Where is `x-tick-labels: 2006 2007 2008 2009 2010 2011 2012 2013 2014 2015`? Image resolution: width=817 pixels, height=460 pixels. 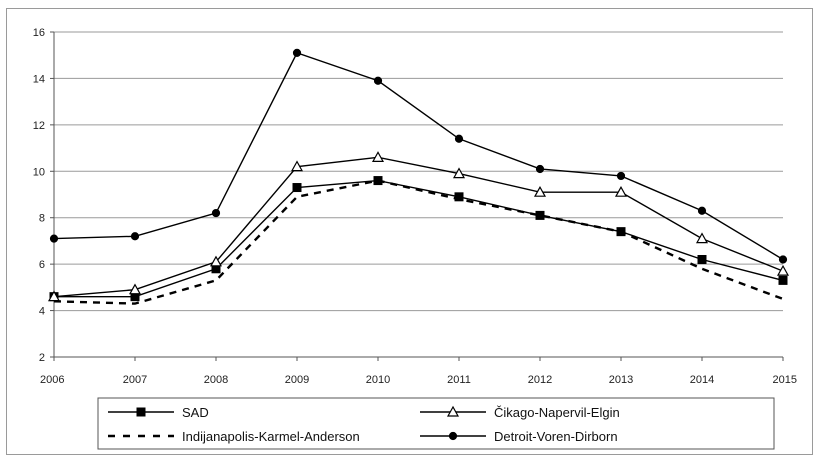
x-tick-labels: 2006 2007 2008 2009 2010 2011 2012 2013 2014 2015 is located at coordinates (418, 380).